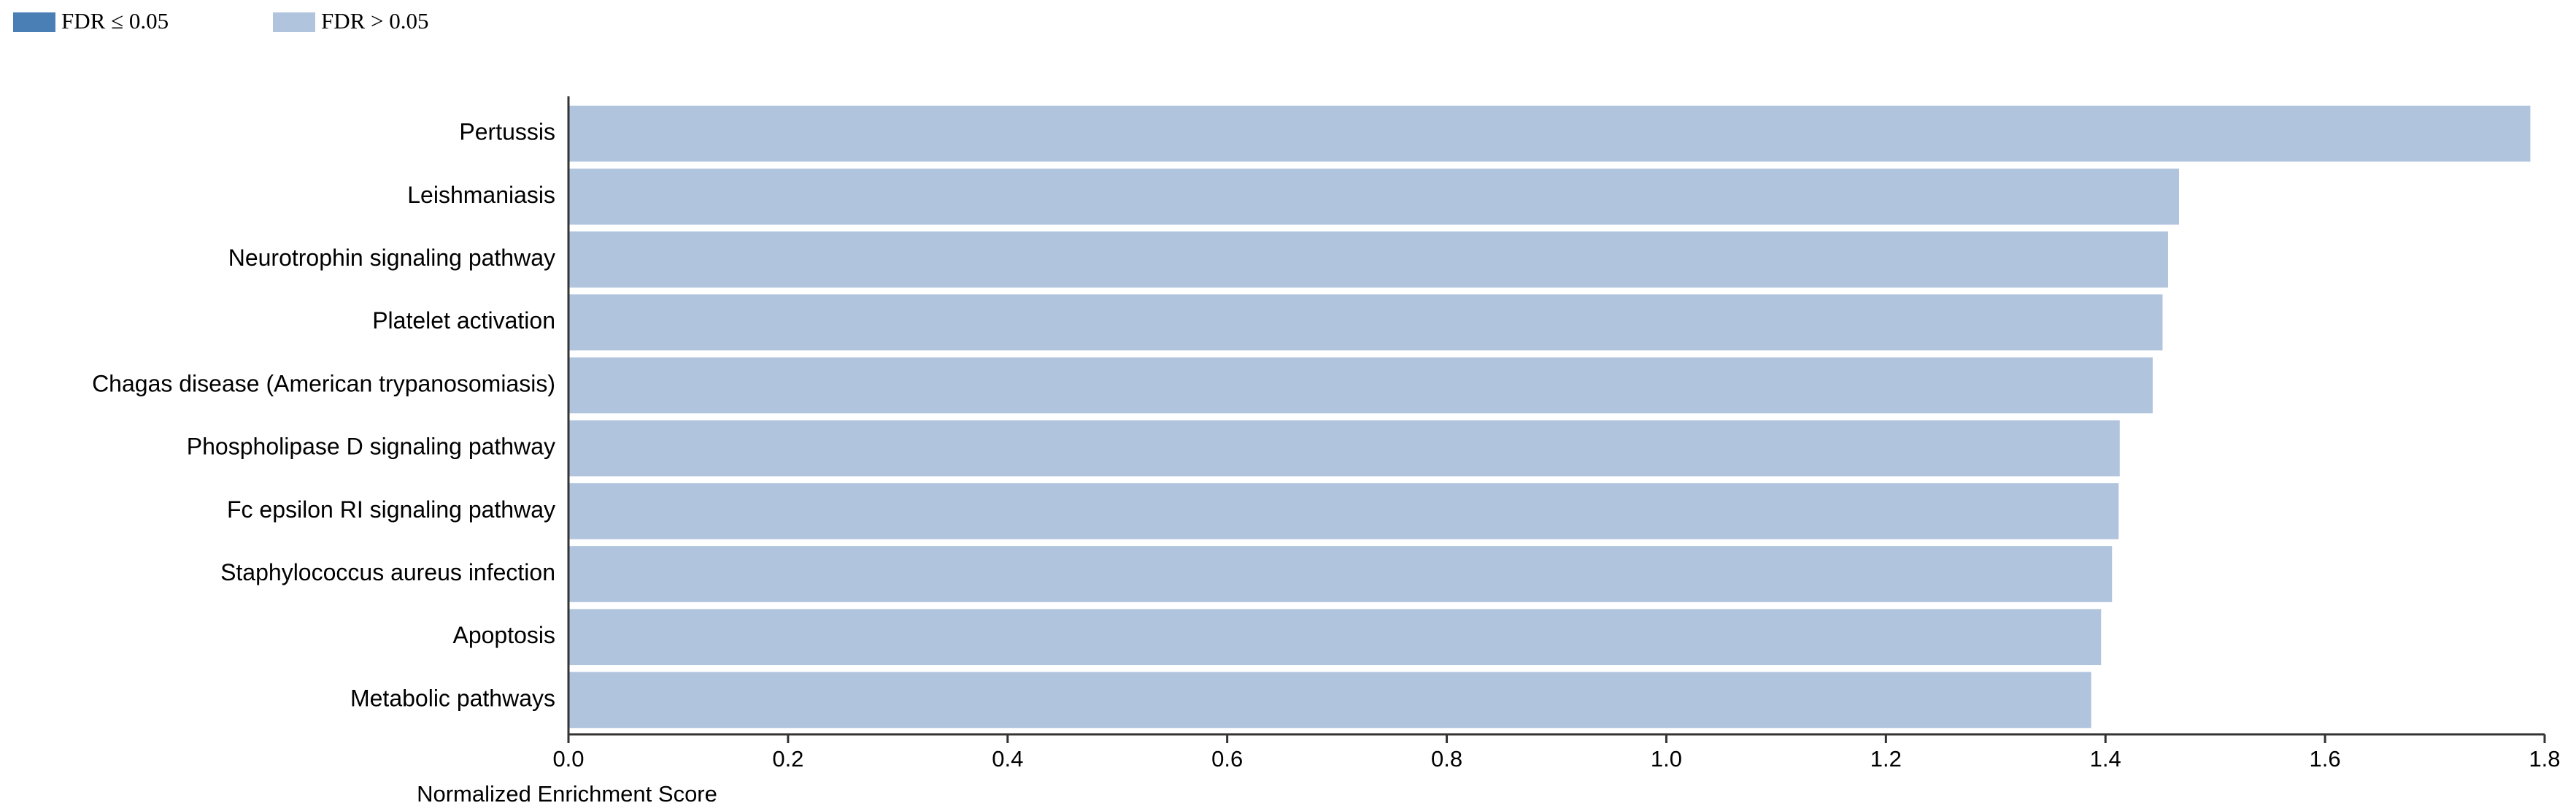 This screenshot has width=2576, height=811. What do you see at coordinates (2325, 759) in the screenshot?
I see `x-tick-label: 1.6` at bounding box center [2325, 759].